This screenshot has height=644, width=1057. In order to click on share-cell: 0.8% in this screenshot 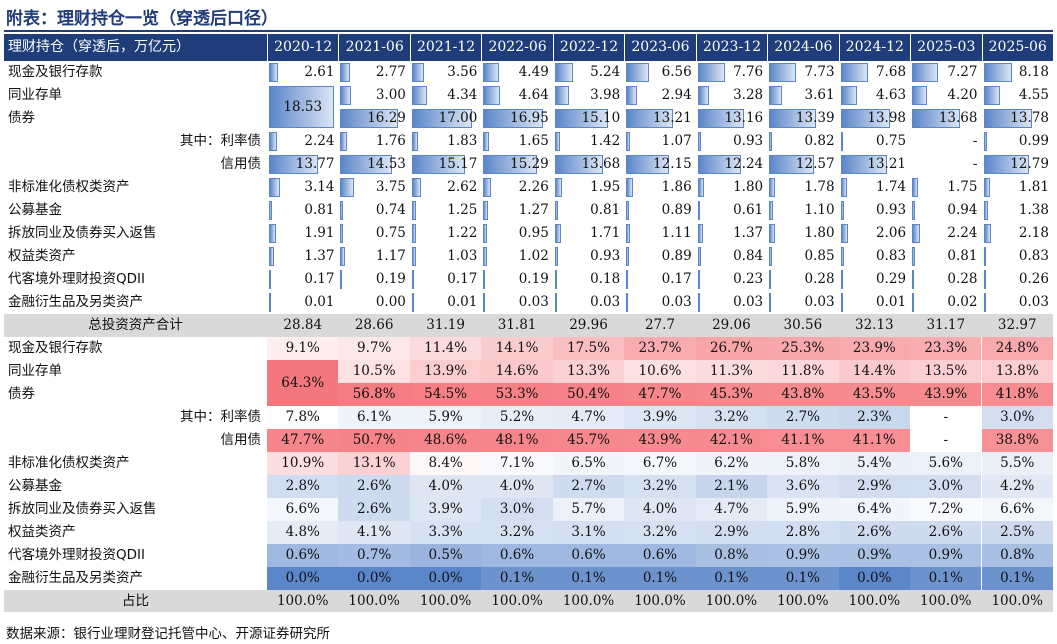, I will do `click(1017, 555)`.